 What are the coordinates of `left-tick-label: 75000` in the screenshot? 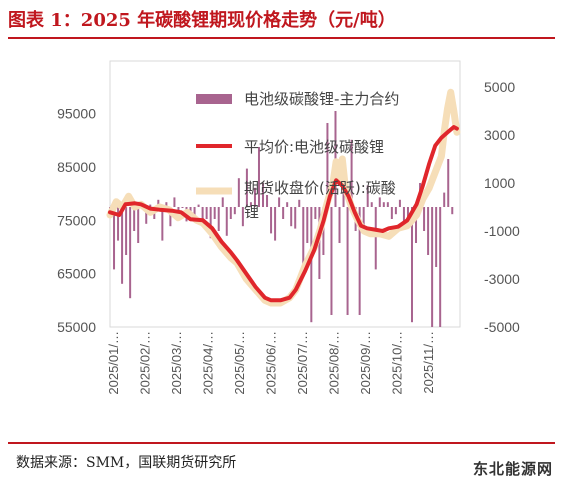 It's located at (76, 220).